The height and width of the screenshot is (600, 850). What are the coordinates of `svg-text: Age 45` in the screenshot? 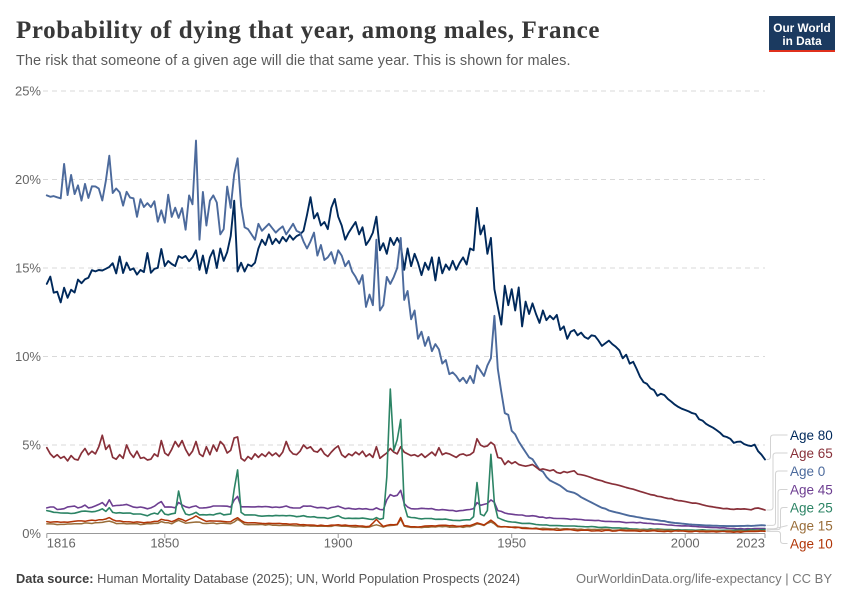 It's located at (811, 489).